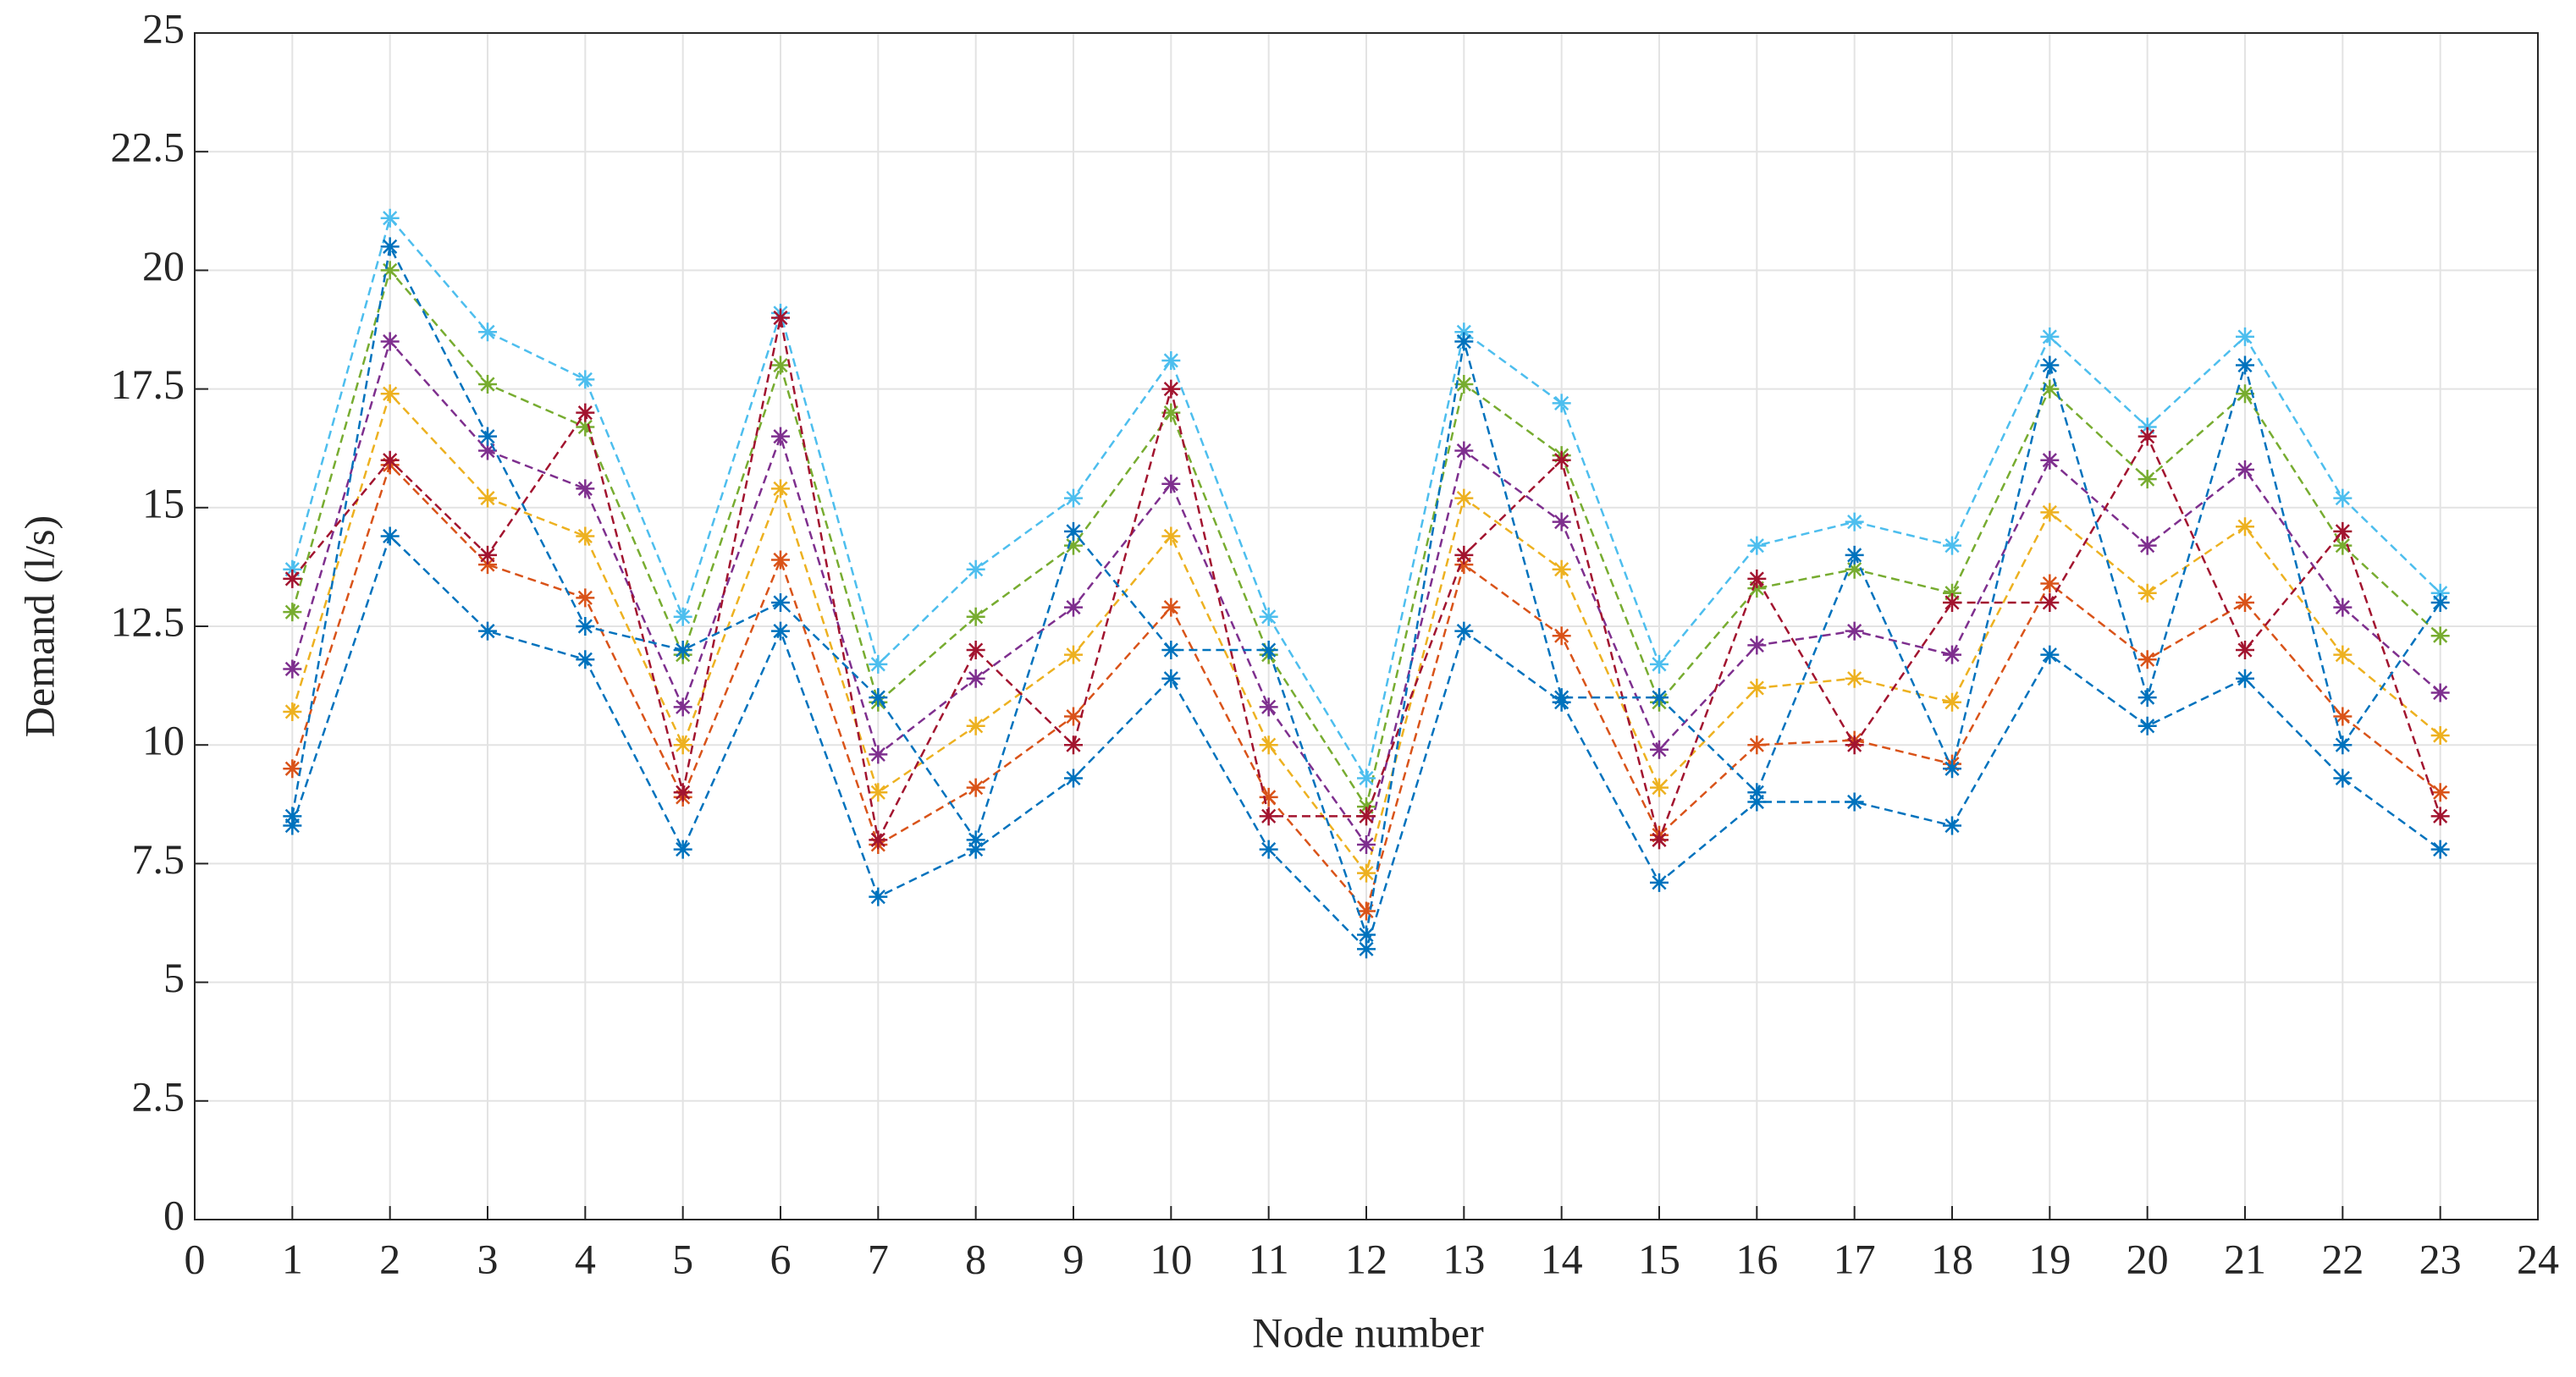 The width and height of the screenshot is (2576, 1377). Describe the element at coordinates (39, 626) in the screenshot. I see `y-axis-label: Demand (l/s)` at that location.